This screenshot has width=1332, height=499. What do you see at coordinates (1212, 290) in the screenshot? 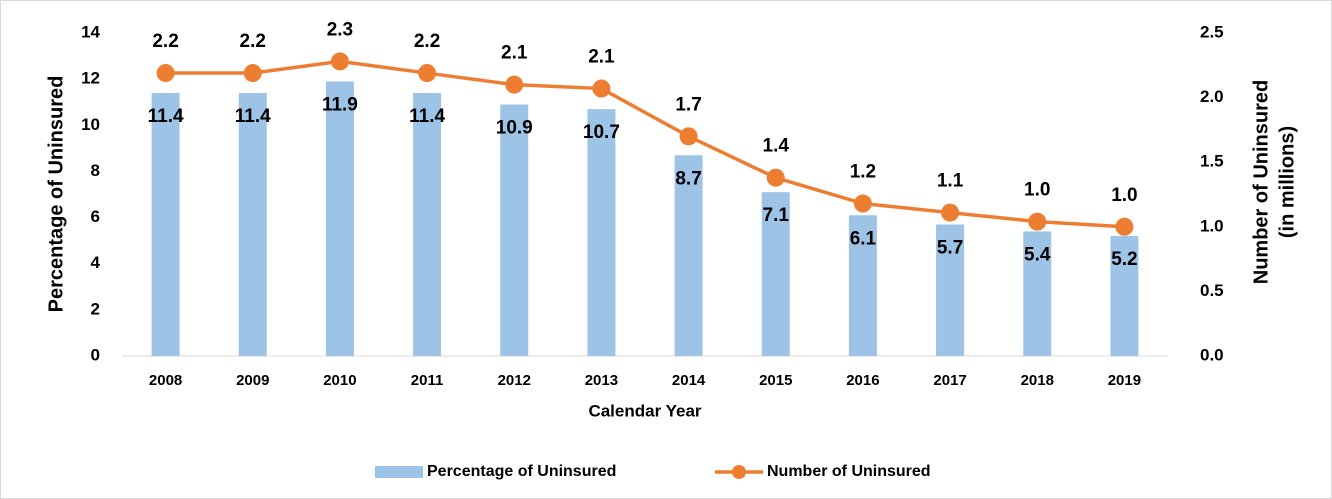
I see `y2-tick-label: 0.5` at bounding box center [1212, 290].